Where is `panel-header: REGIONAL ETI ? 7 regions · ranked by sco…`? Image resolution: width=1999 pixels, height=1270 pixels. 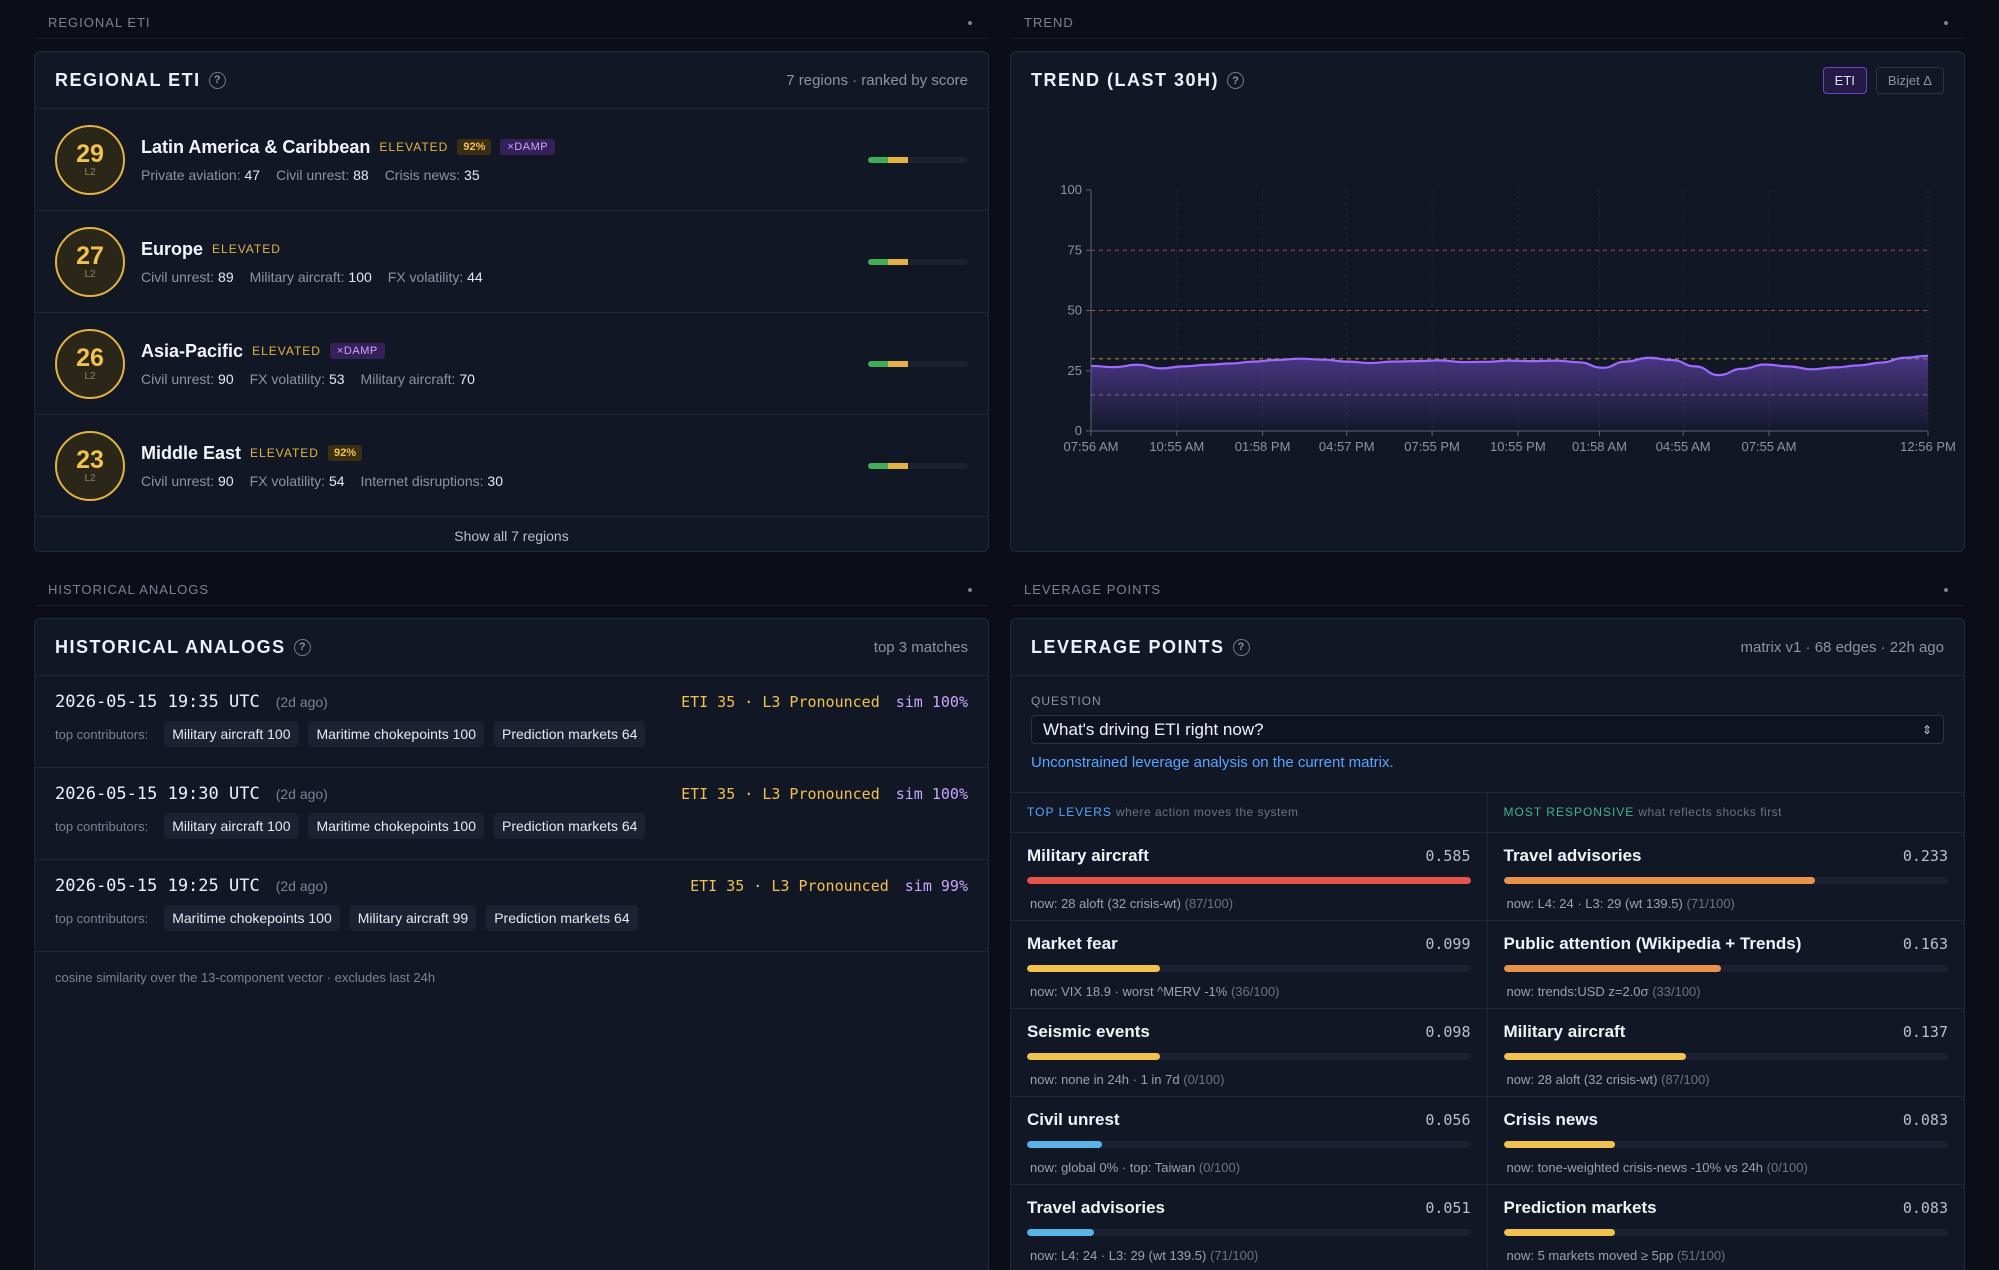
panel-header: REGIONAL ETI ? 7 regions · ranked by sco… is located at coordinates (511, 80).